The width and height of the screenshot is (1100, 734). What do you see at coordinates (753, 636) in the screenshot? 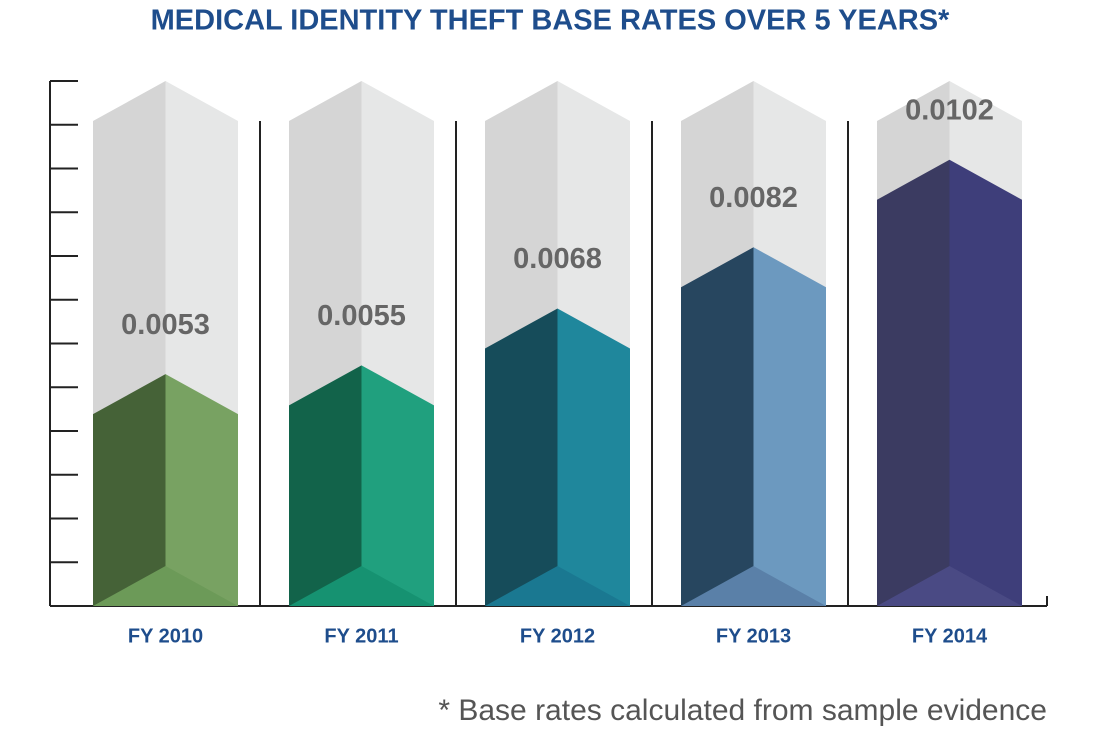
I see `x-tick-label: FY 2013` at bounding box center [753, 636].